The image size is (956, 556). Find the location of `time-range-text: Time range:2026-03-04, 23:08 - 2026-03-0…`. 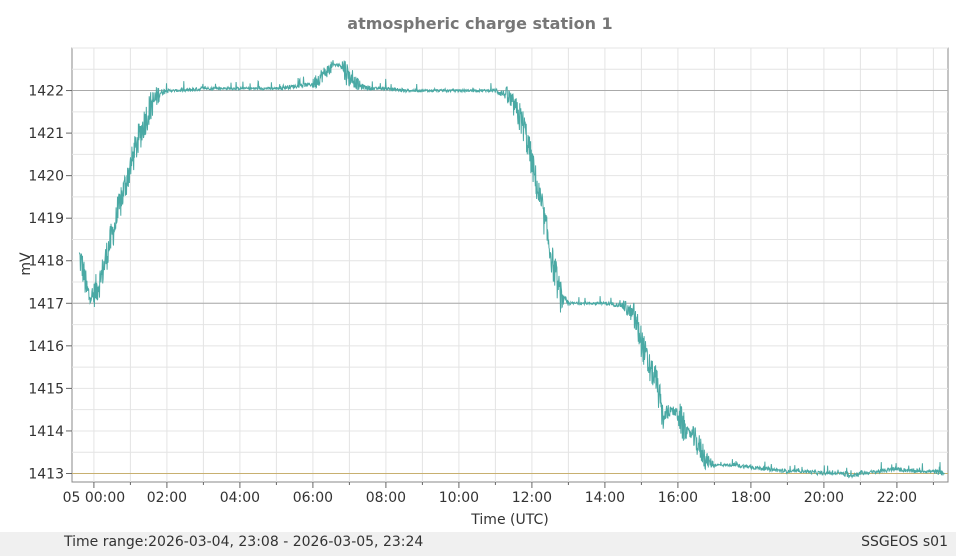

time-range-text: Time range:2026-03-04, 23:08 - 2026-03-0… is located at coordinates (244, 542).